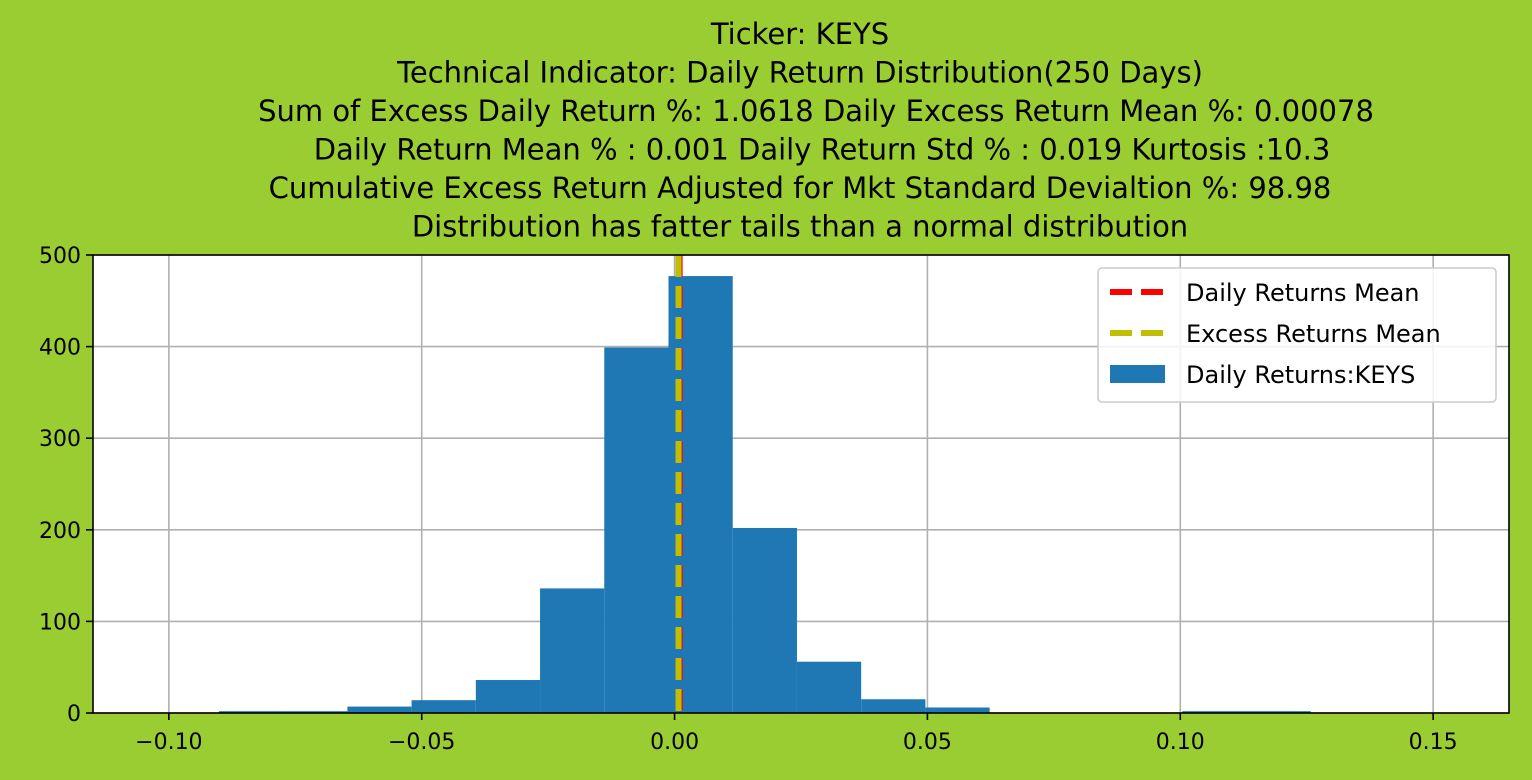 Image resolution: width=1532 pixels, height=780 pixels. I want to click on y-axis-ticks: 0 100 200 300 400 500, so click(66, 485).